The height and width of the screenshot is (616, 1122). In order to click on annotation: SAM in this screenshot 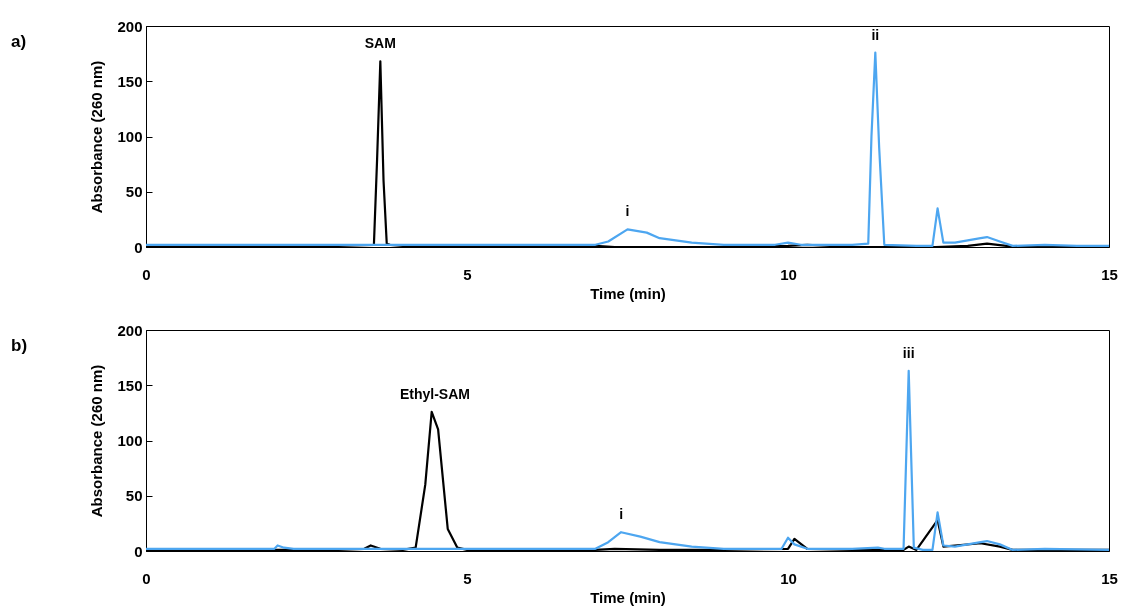, I will do `click(380, 43)`.